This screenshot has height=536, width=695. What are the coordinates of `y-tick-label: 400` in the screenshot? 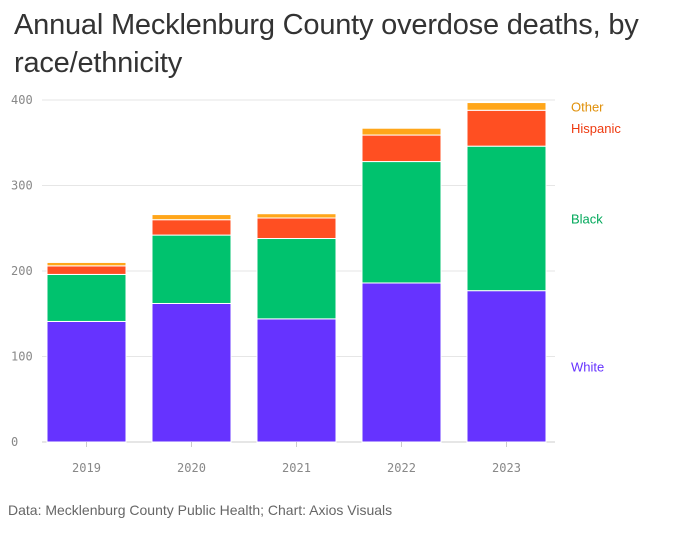 It's located at (22, 100).